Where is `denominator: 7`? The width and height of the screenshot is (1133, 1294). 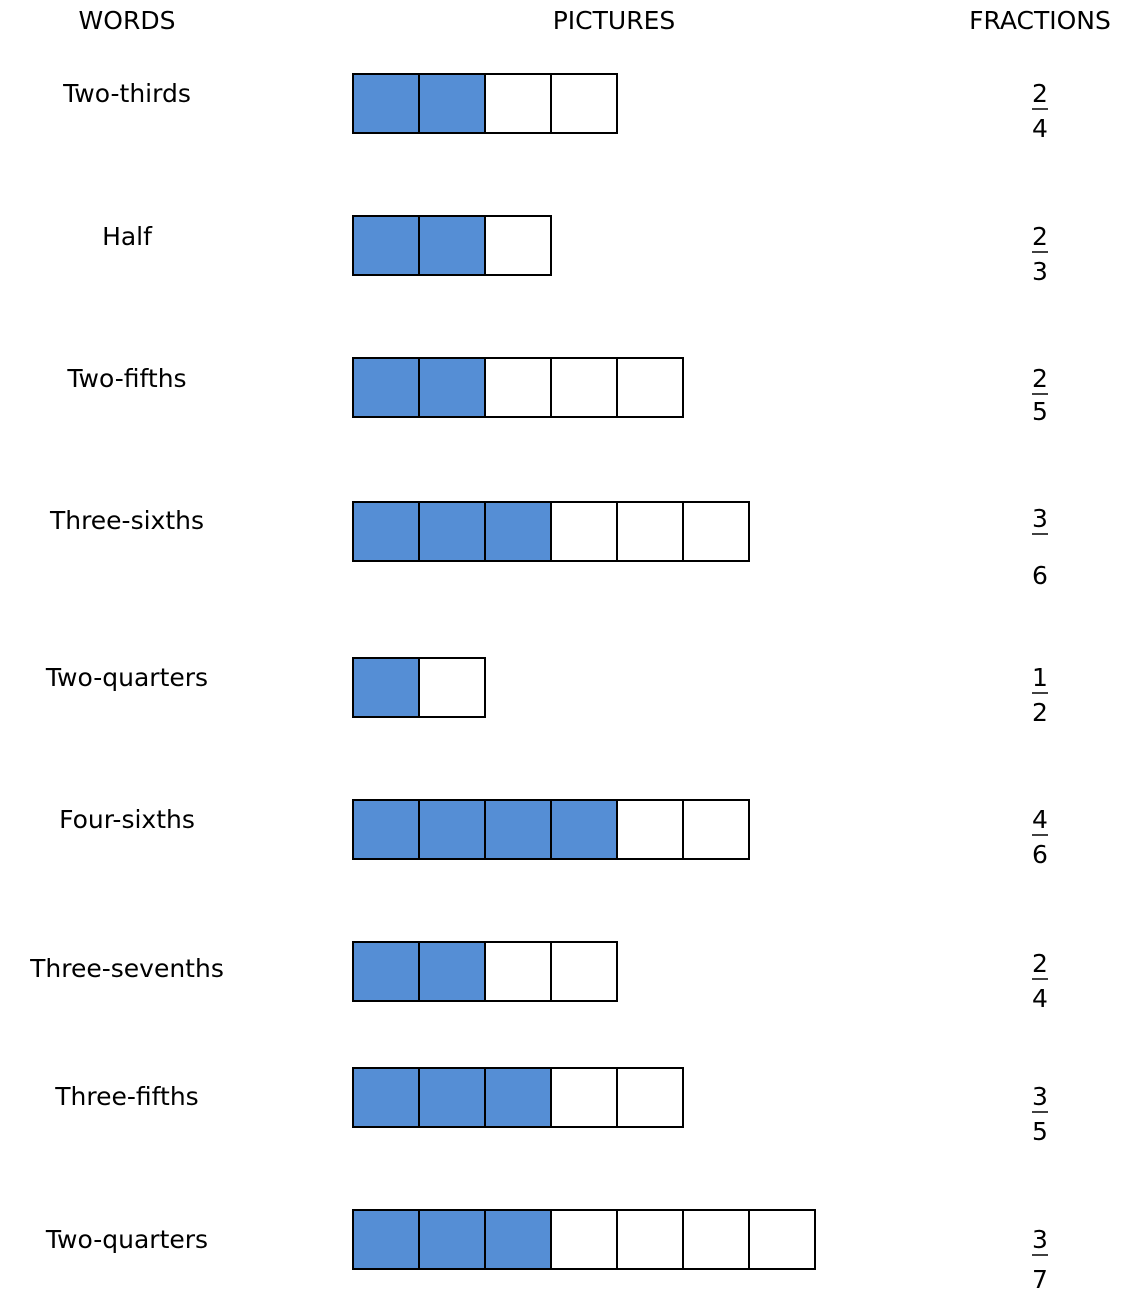
denominator: 7 is located at coordinates (1040, 1279).